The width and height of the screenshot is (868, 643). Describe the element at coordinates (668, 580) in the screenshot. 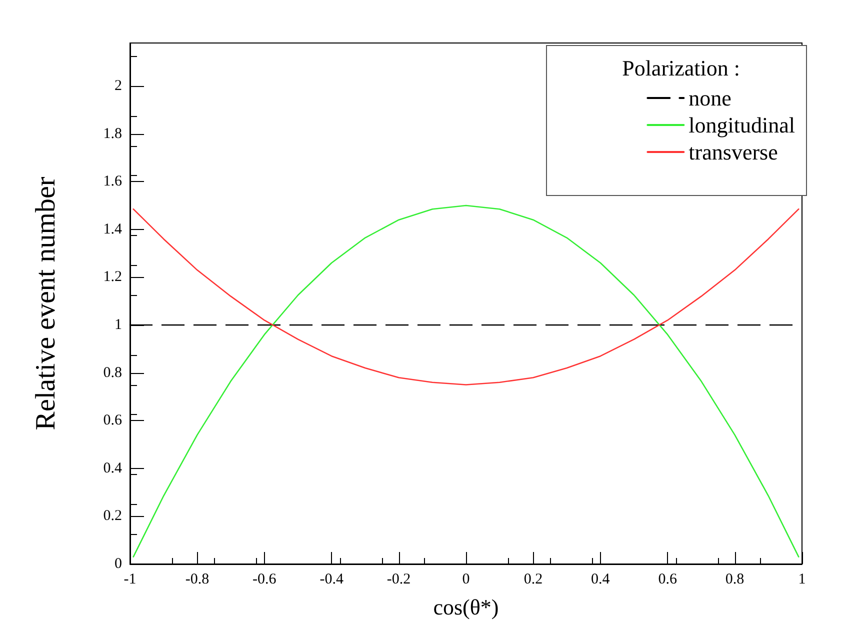

I see `x-tick-label: 0.6` at that location.